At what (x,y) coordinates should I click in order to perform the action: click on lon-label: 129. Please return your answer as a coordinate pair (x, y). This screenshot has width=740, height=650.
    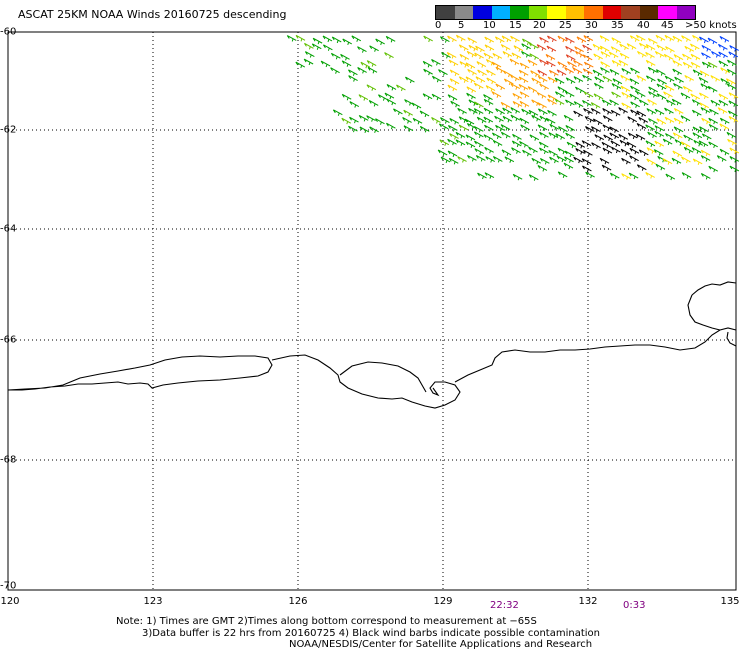
    Looking at the image, I should click on (443, 601).